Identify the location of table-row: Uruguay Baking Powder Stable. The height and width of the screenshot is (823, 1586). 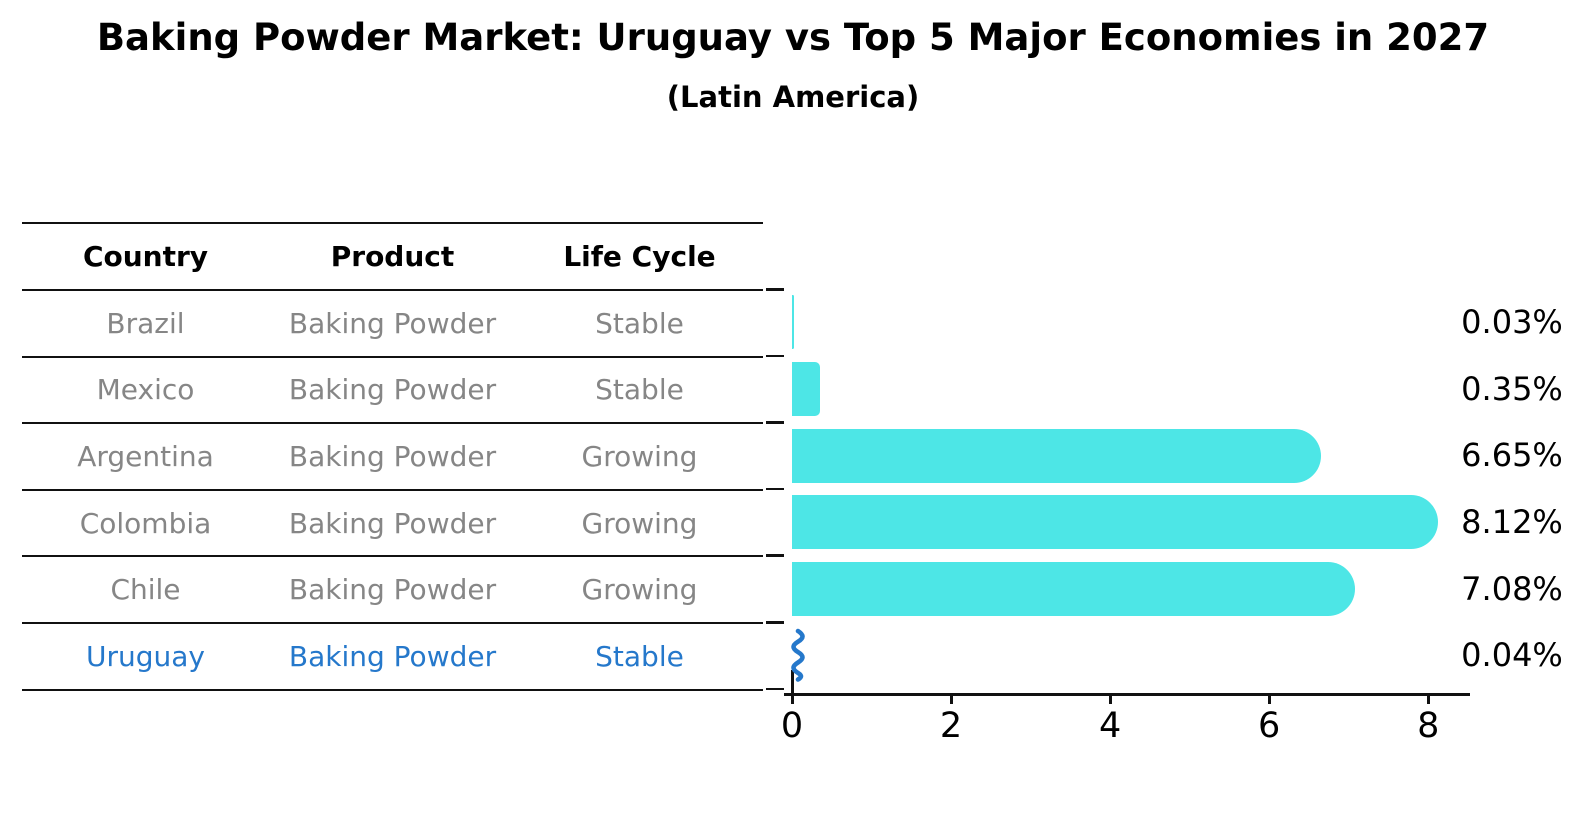
(392, 657).